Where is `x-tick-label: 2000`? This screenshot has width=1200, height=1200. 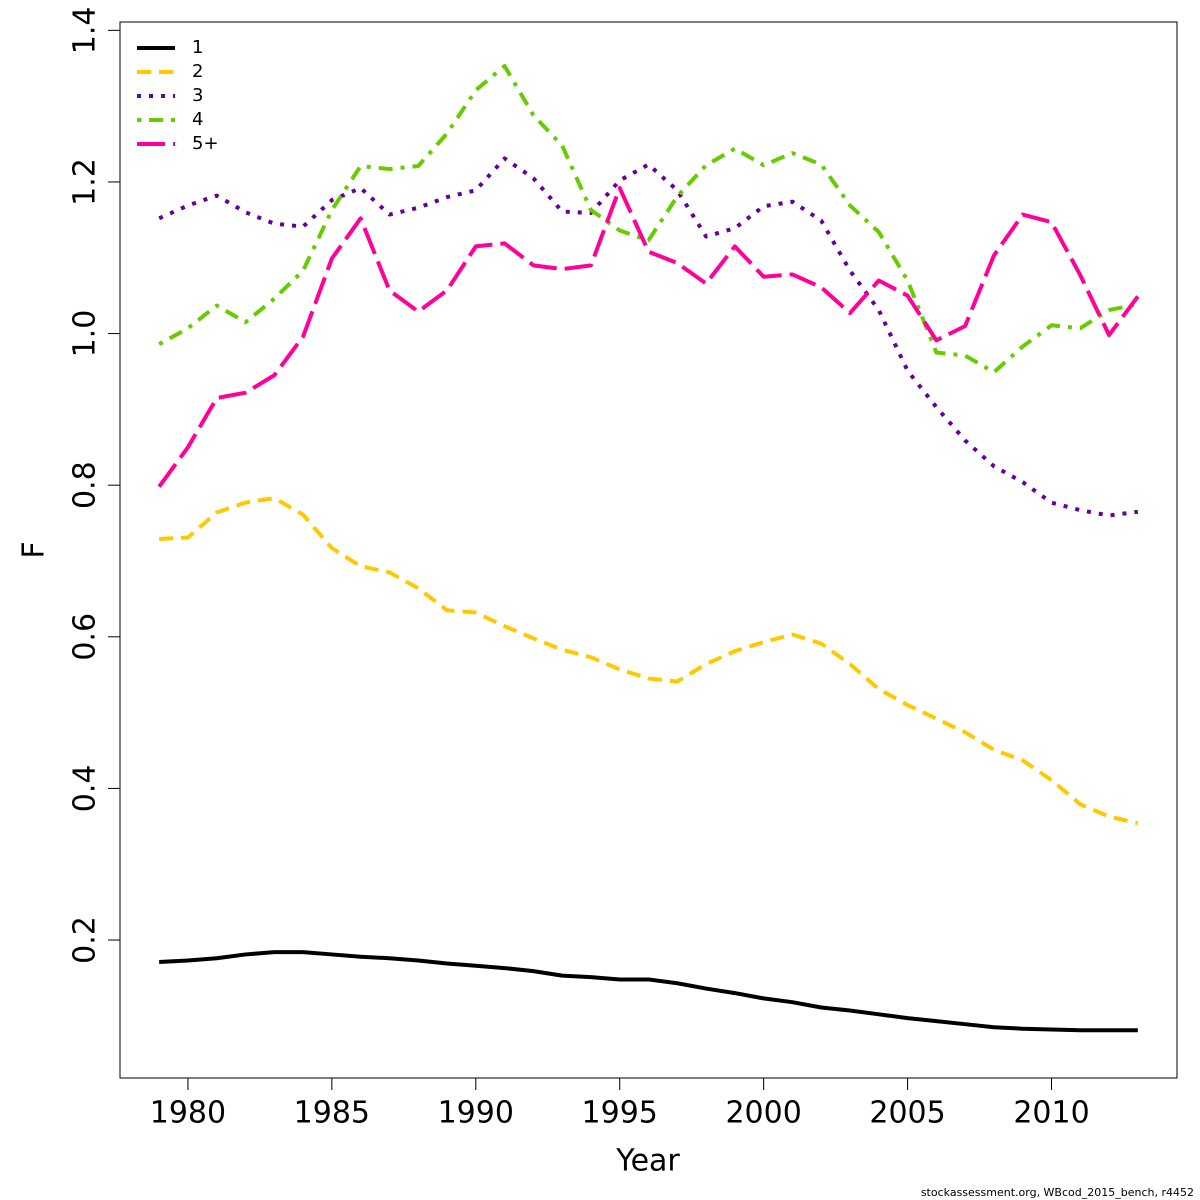
x-tick-label: 2000 is located at coordinates (763, 1113).